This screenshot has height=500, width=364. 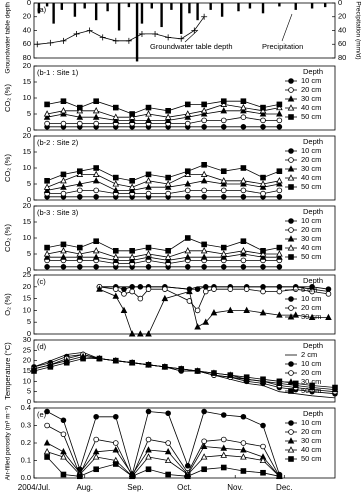 What do you see at coordinates (27, 167) in the screenshot?
I see `y-tick-label: 10` at bounding box center [27, 167].